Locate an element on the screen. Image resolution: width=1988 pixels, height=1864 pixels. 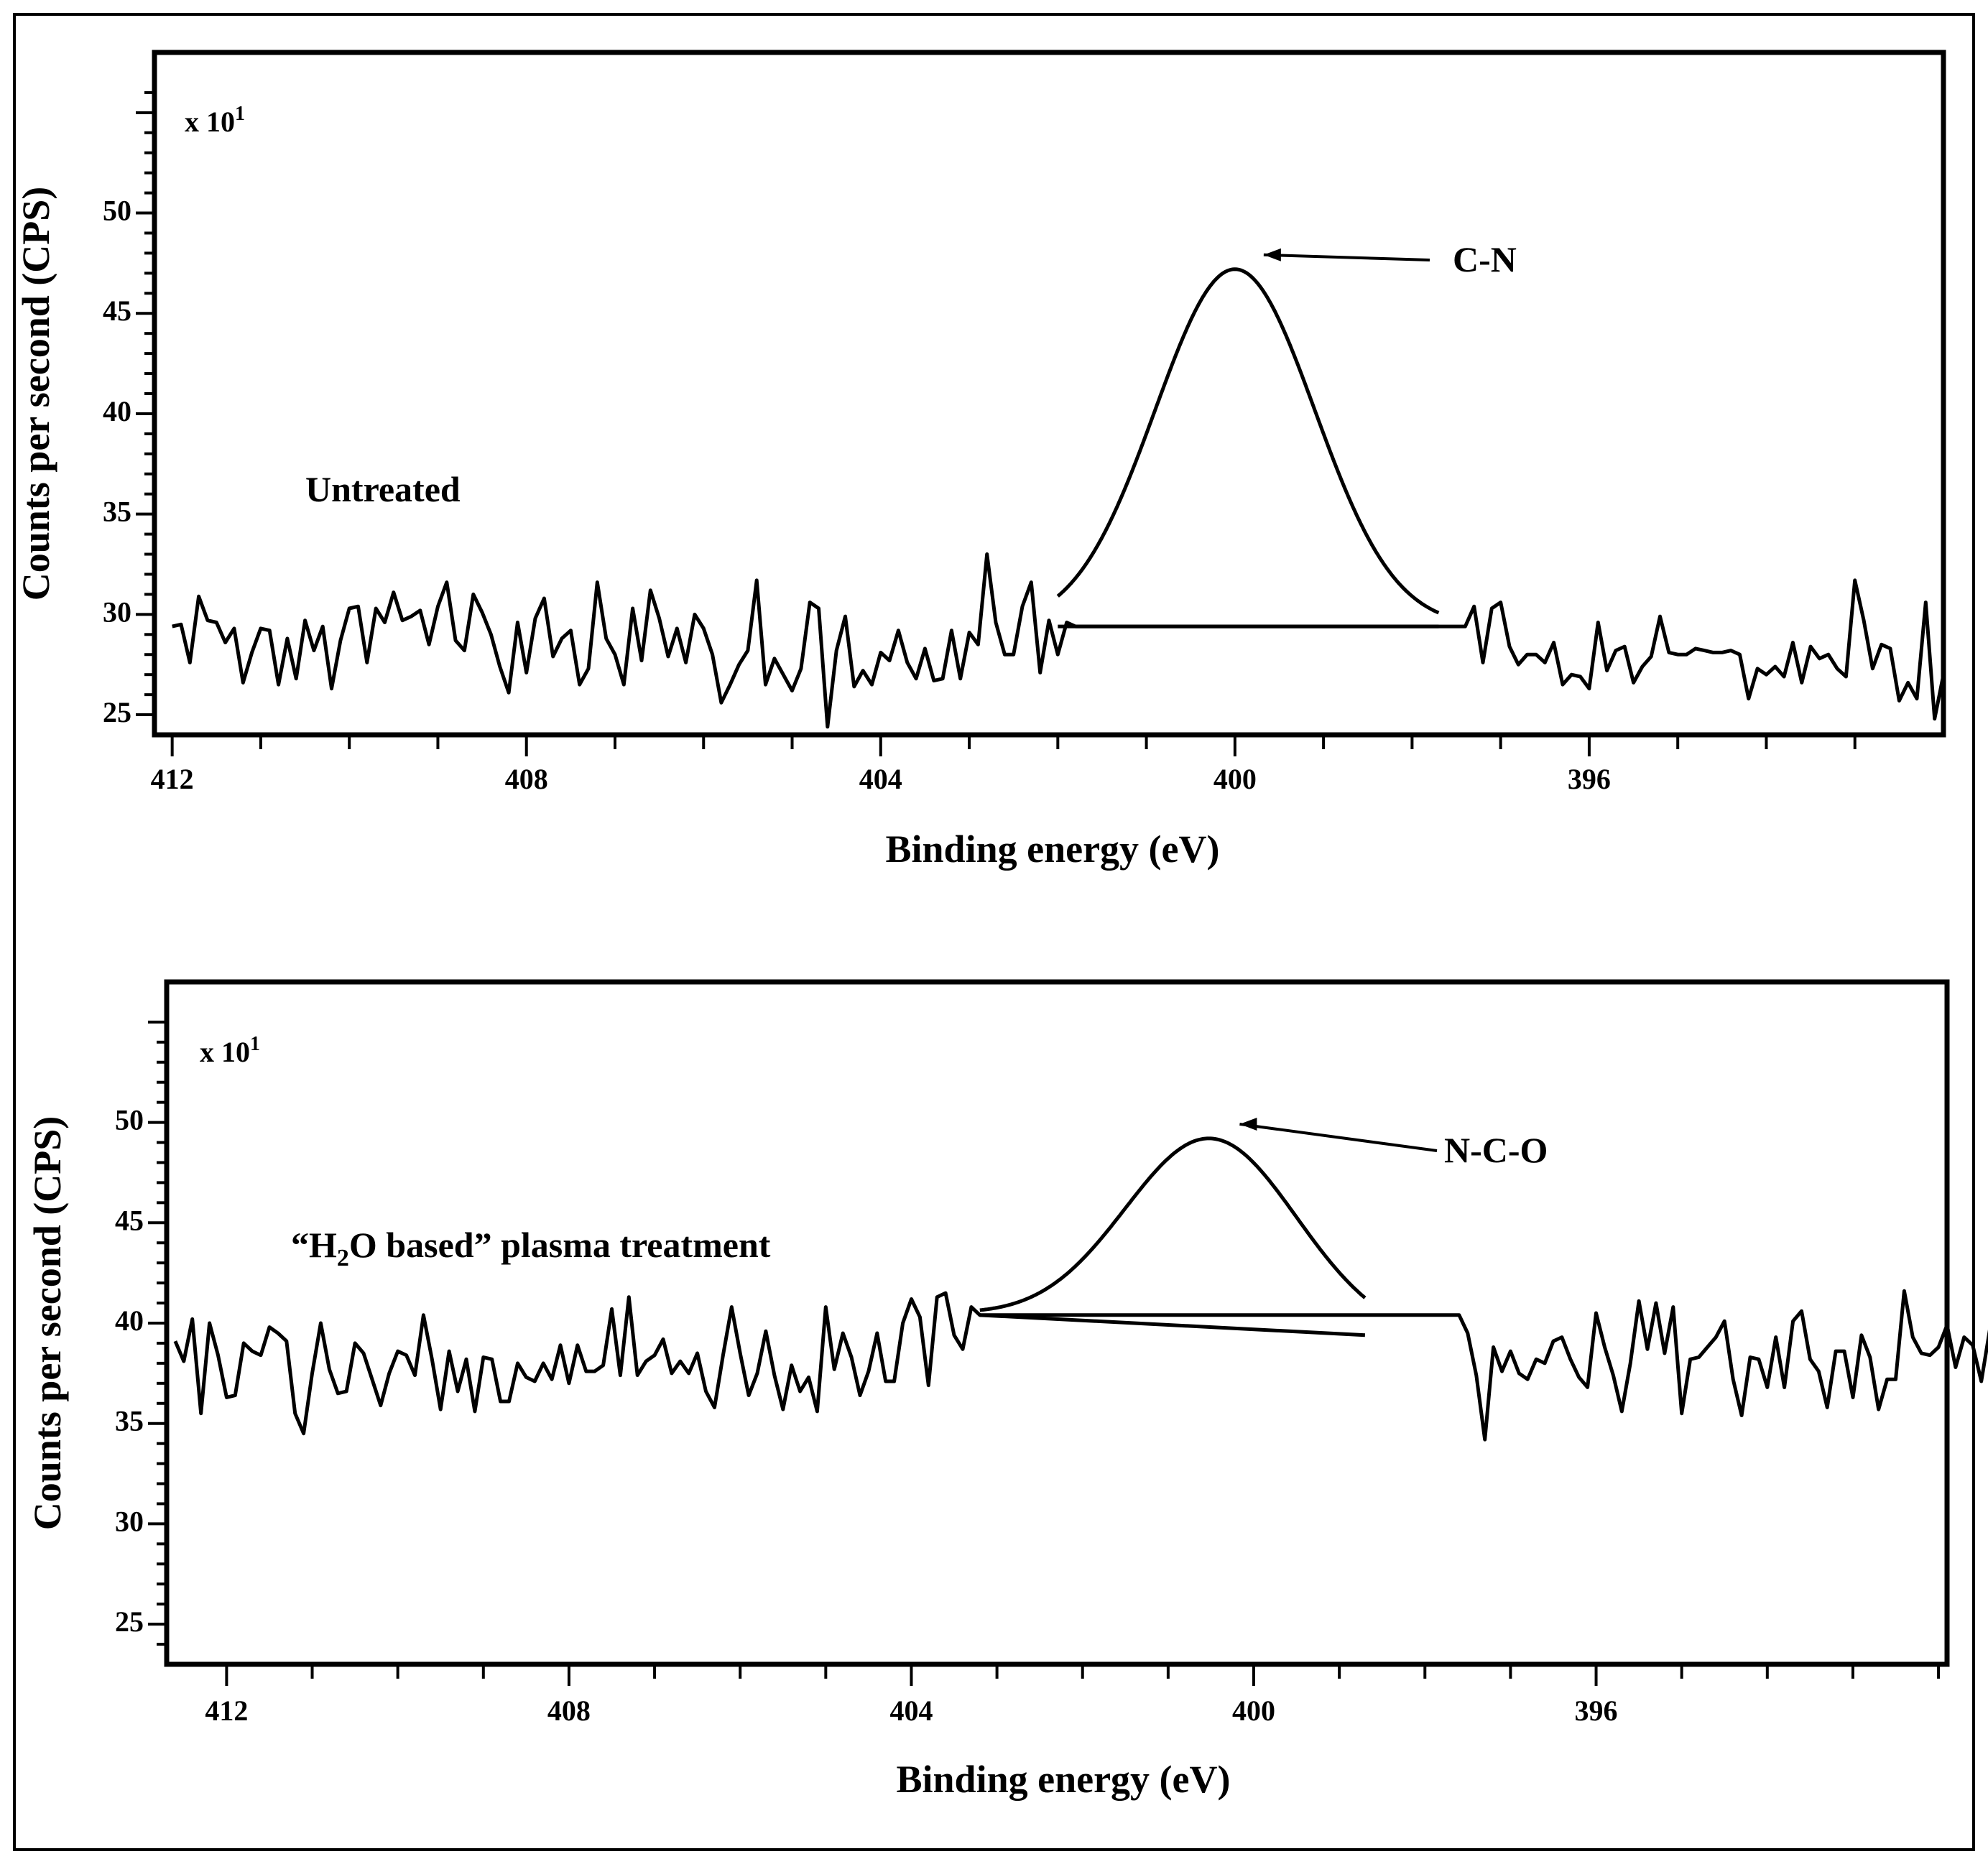
sample-label-post: O based” plasma treatment is located at coordinates (560, 1245).